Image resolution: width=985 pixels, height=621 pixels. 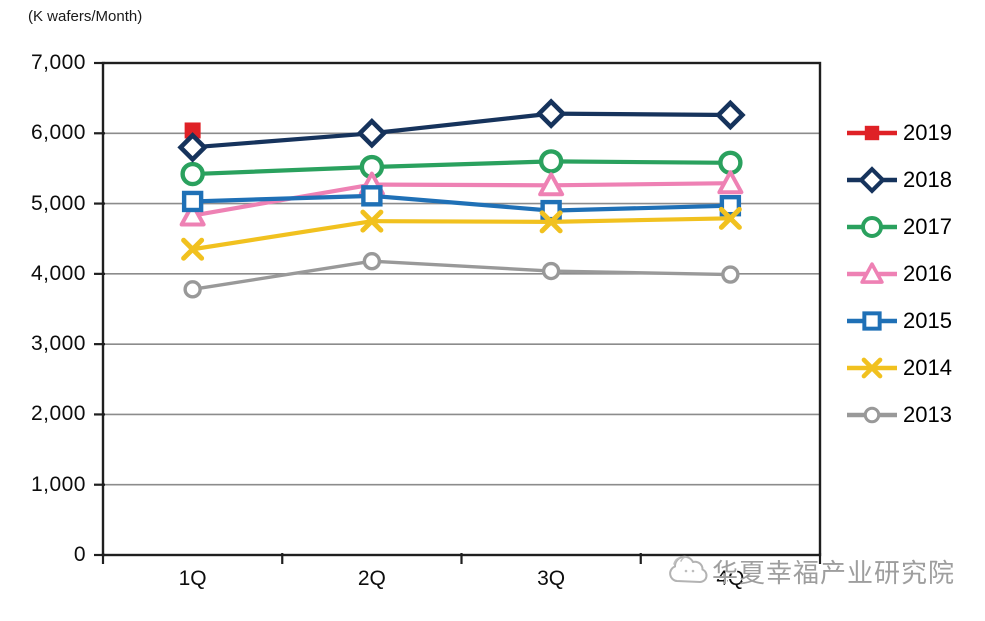 I want to click on y-axis-unit-label: (K wafers/Month), so click(x=85, y=16).